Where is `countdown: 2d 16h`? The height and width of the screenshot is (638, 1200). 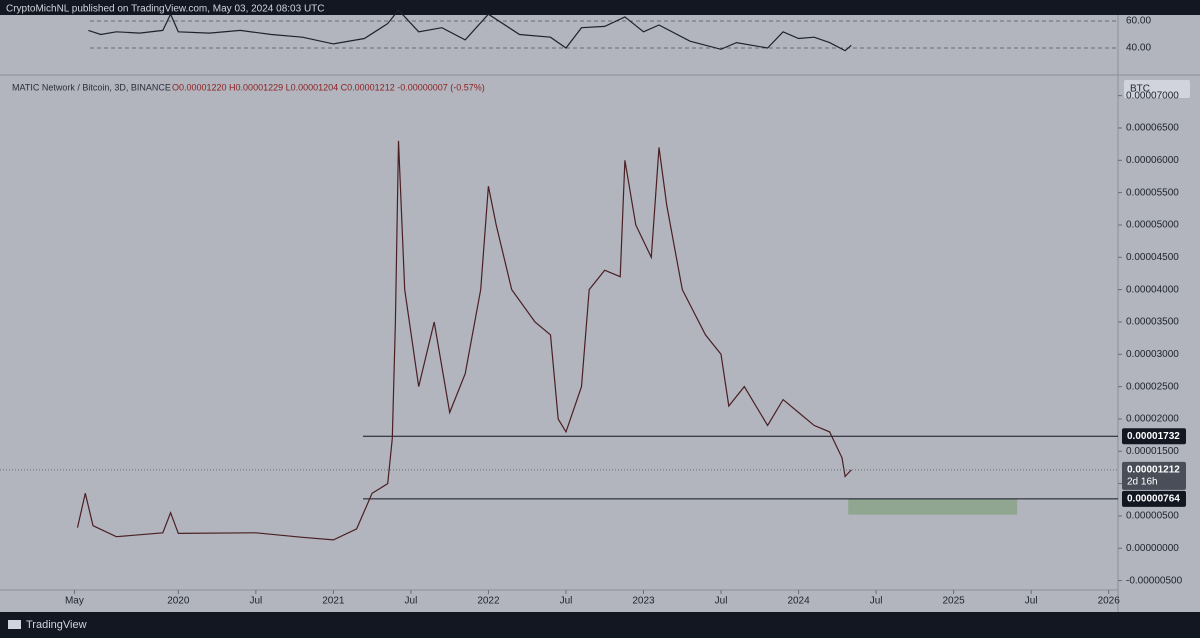
countdown: 2d 16h is located at coordinates (1142, 482).